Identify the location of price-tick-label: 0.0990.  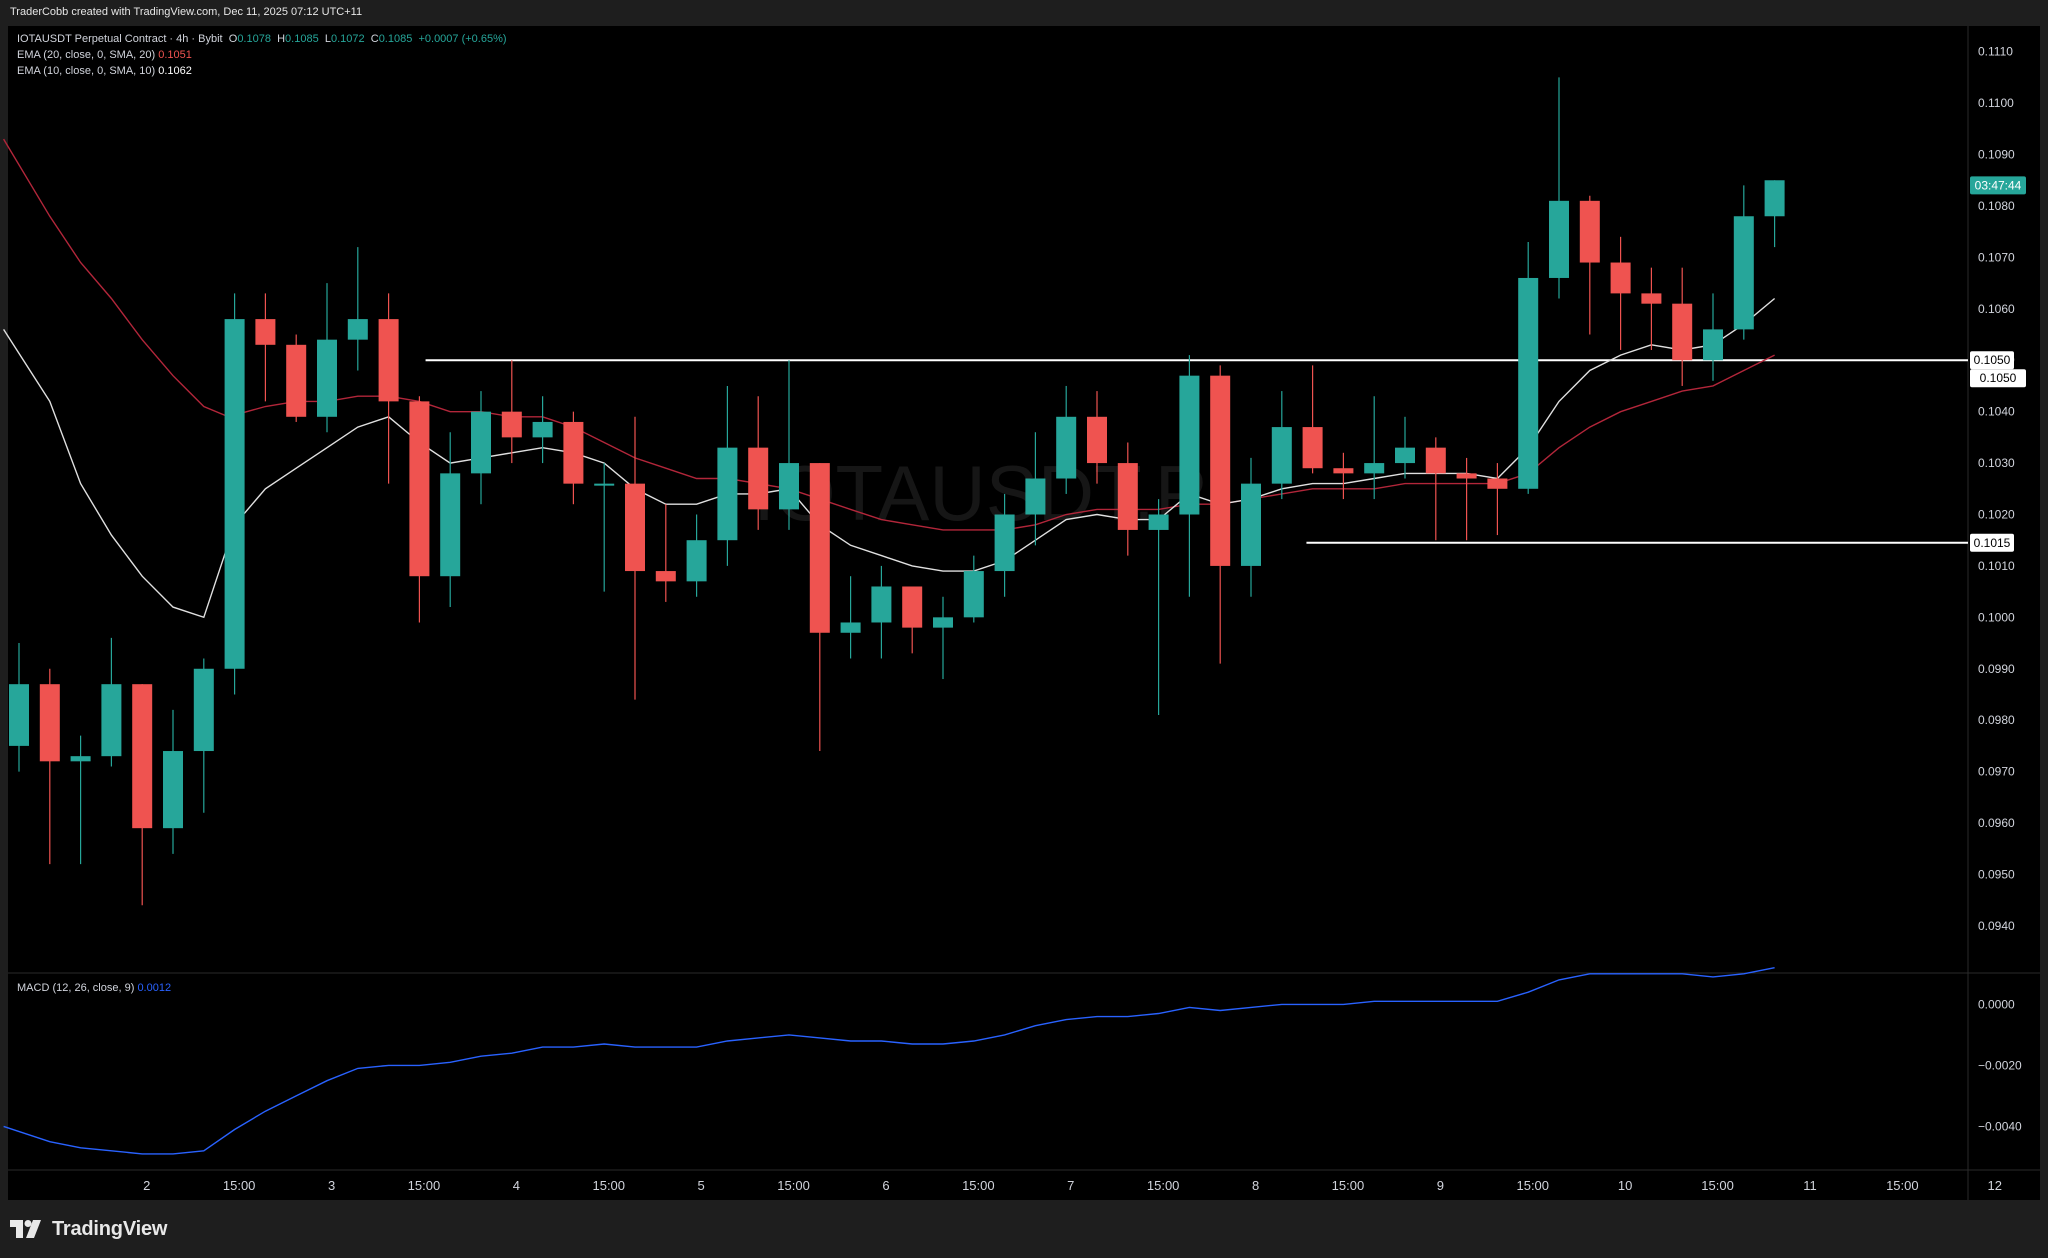
(1996, 669).